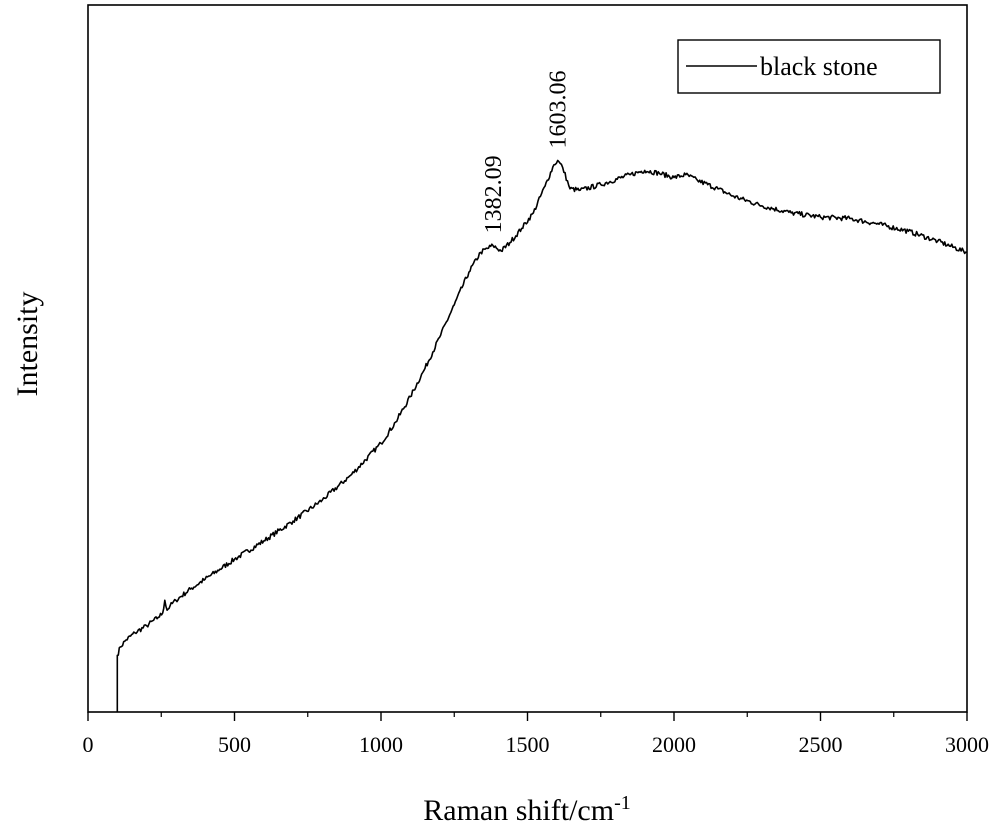 This screenshot has width=1000, height=828. Describe the element at coordinates (819, 66) in the screenshot. I see `legend-label: black stone` at that location.